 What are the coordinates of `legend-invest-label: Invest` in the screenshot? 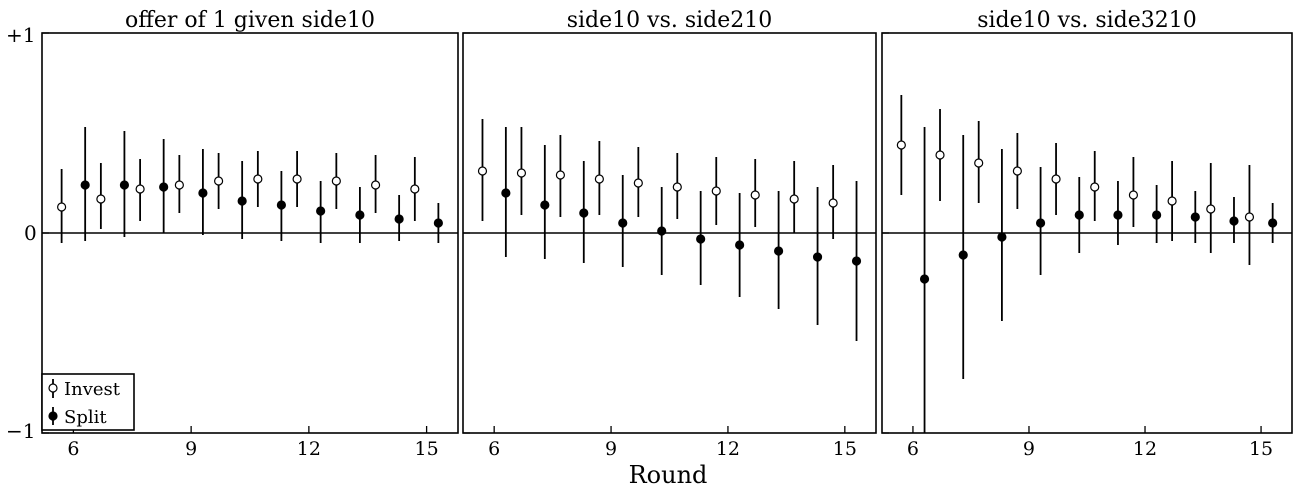 It's located at (92, 389).